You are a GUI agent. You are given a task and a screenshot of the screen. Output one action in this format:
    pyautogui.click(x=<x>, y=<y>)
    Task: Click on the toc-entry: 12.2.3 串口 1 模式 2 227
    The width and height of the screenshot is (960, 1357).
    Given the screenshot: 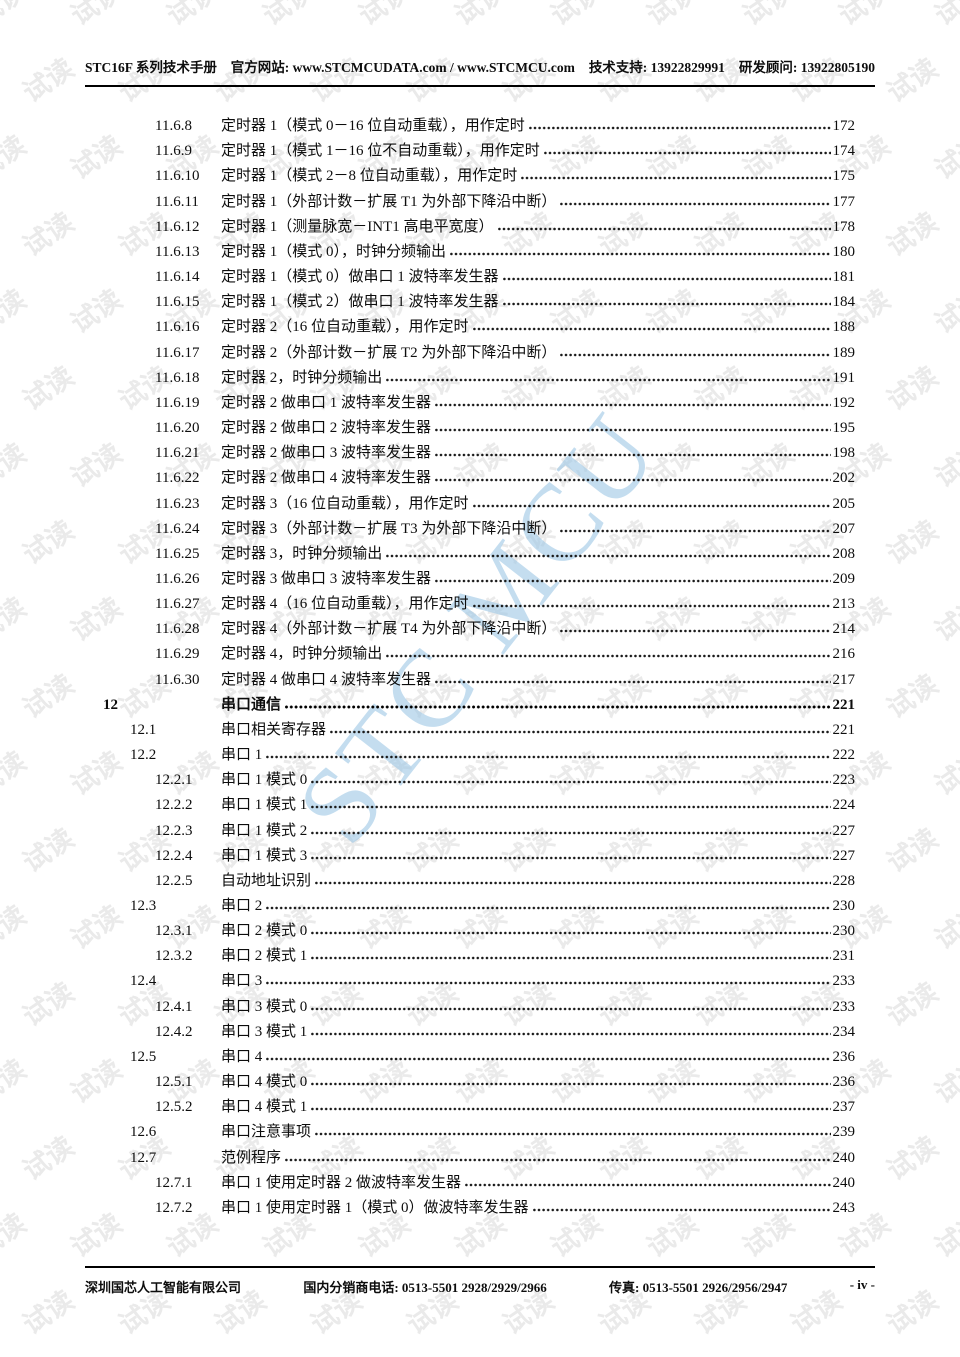 What is the action you would take?
    pyautogui.click(x=470, y=829)
    